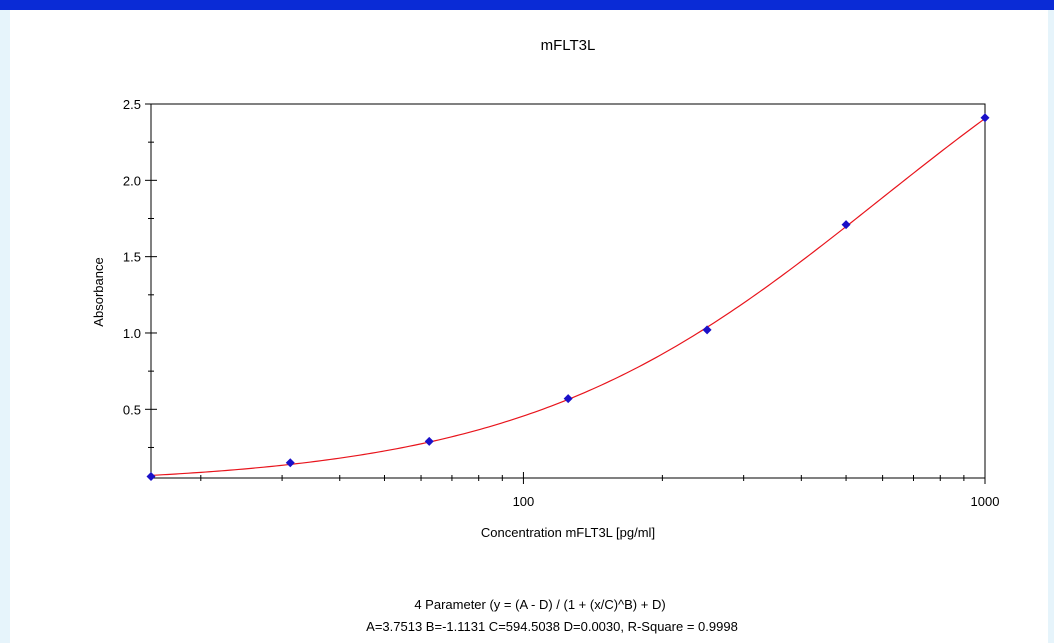 This screenshot has width=1054, height=643. I want to click on y-tick-label: 2.0, so click(132, 180).